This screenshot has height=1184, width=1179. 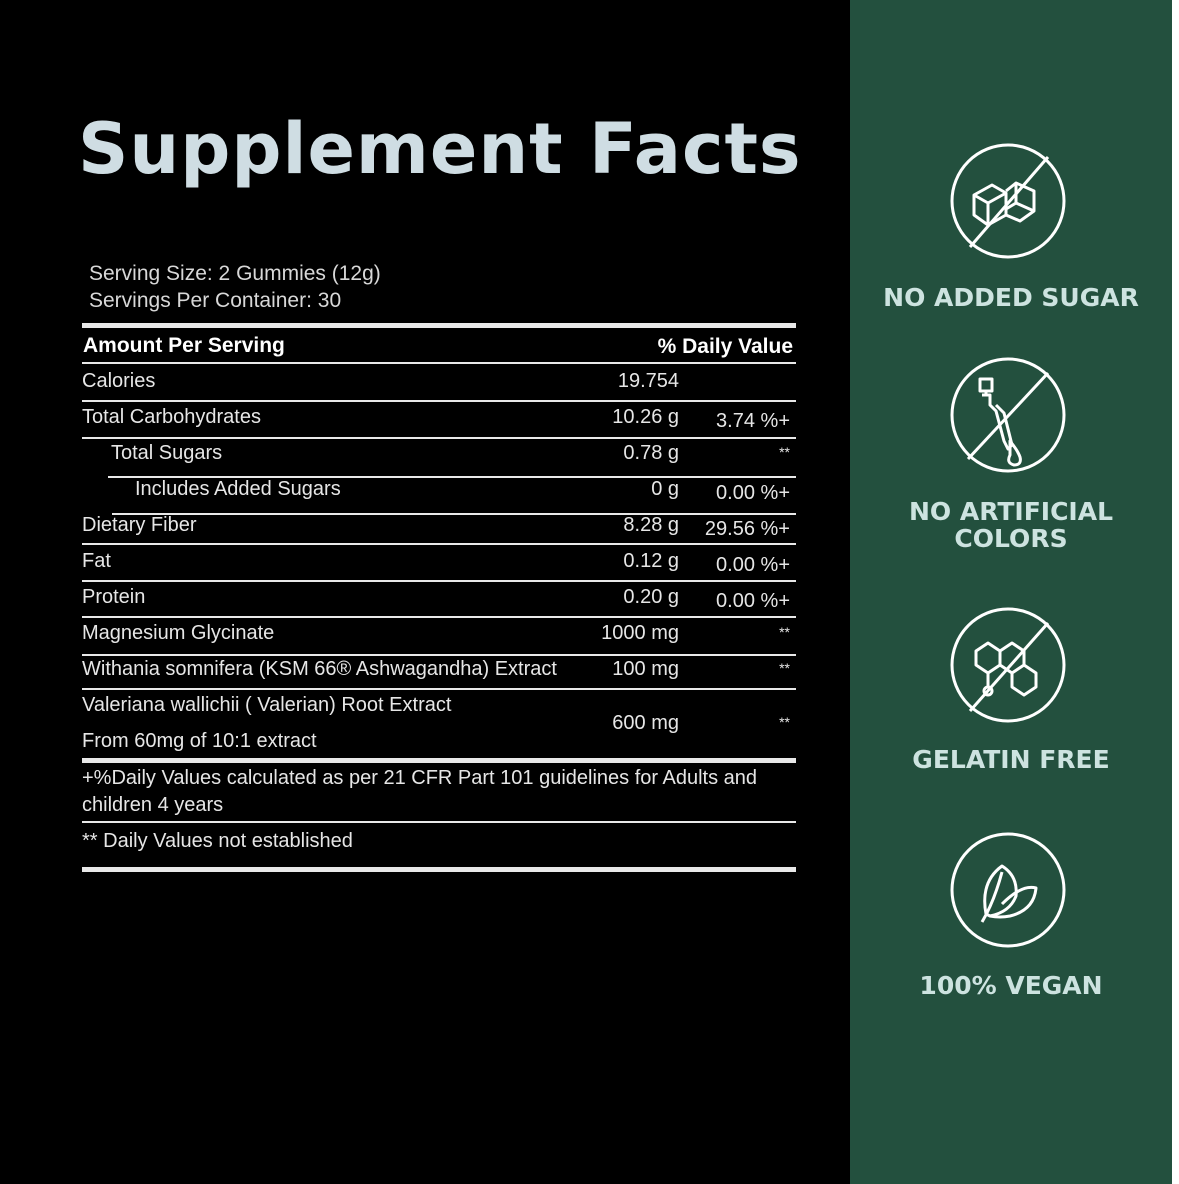 I want to click on row-amount: 8.28 g, so click(x=651, y=525).